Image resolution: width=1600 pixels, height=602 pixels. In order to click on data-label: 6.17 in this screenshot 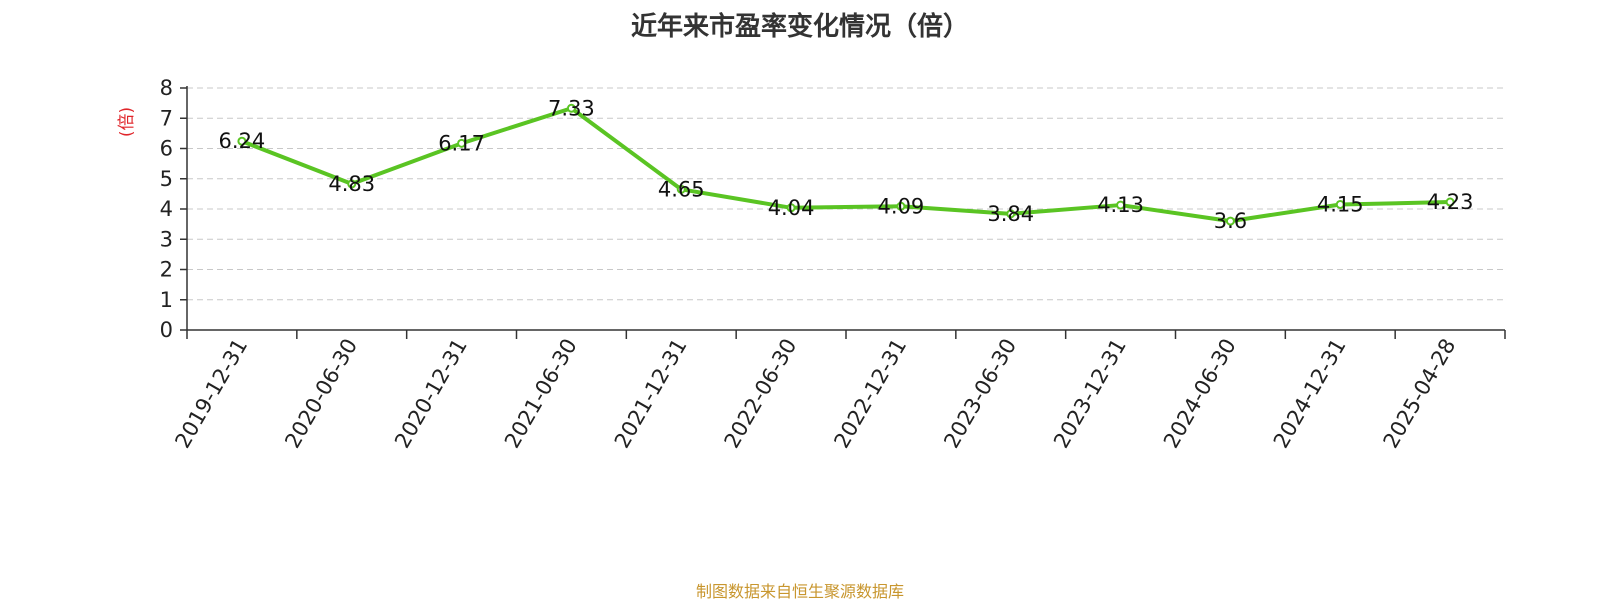, I will do `click(461, 143)`.